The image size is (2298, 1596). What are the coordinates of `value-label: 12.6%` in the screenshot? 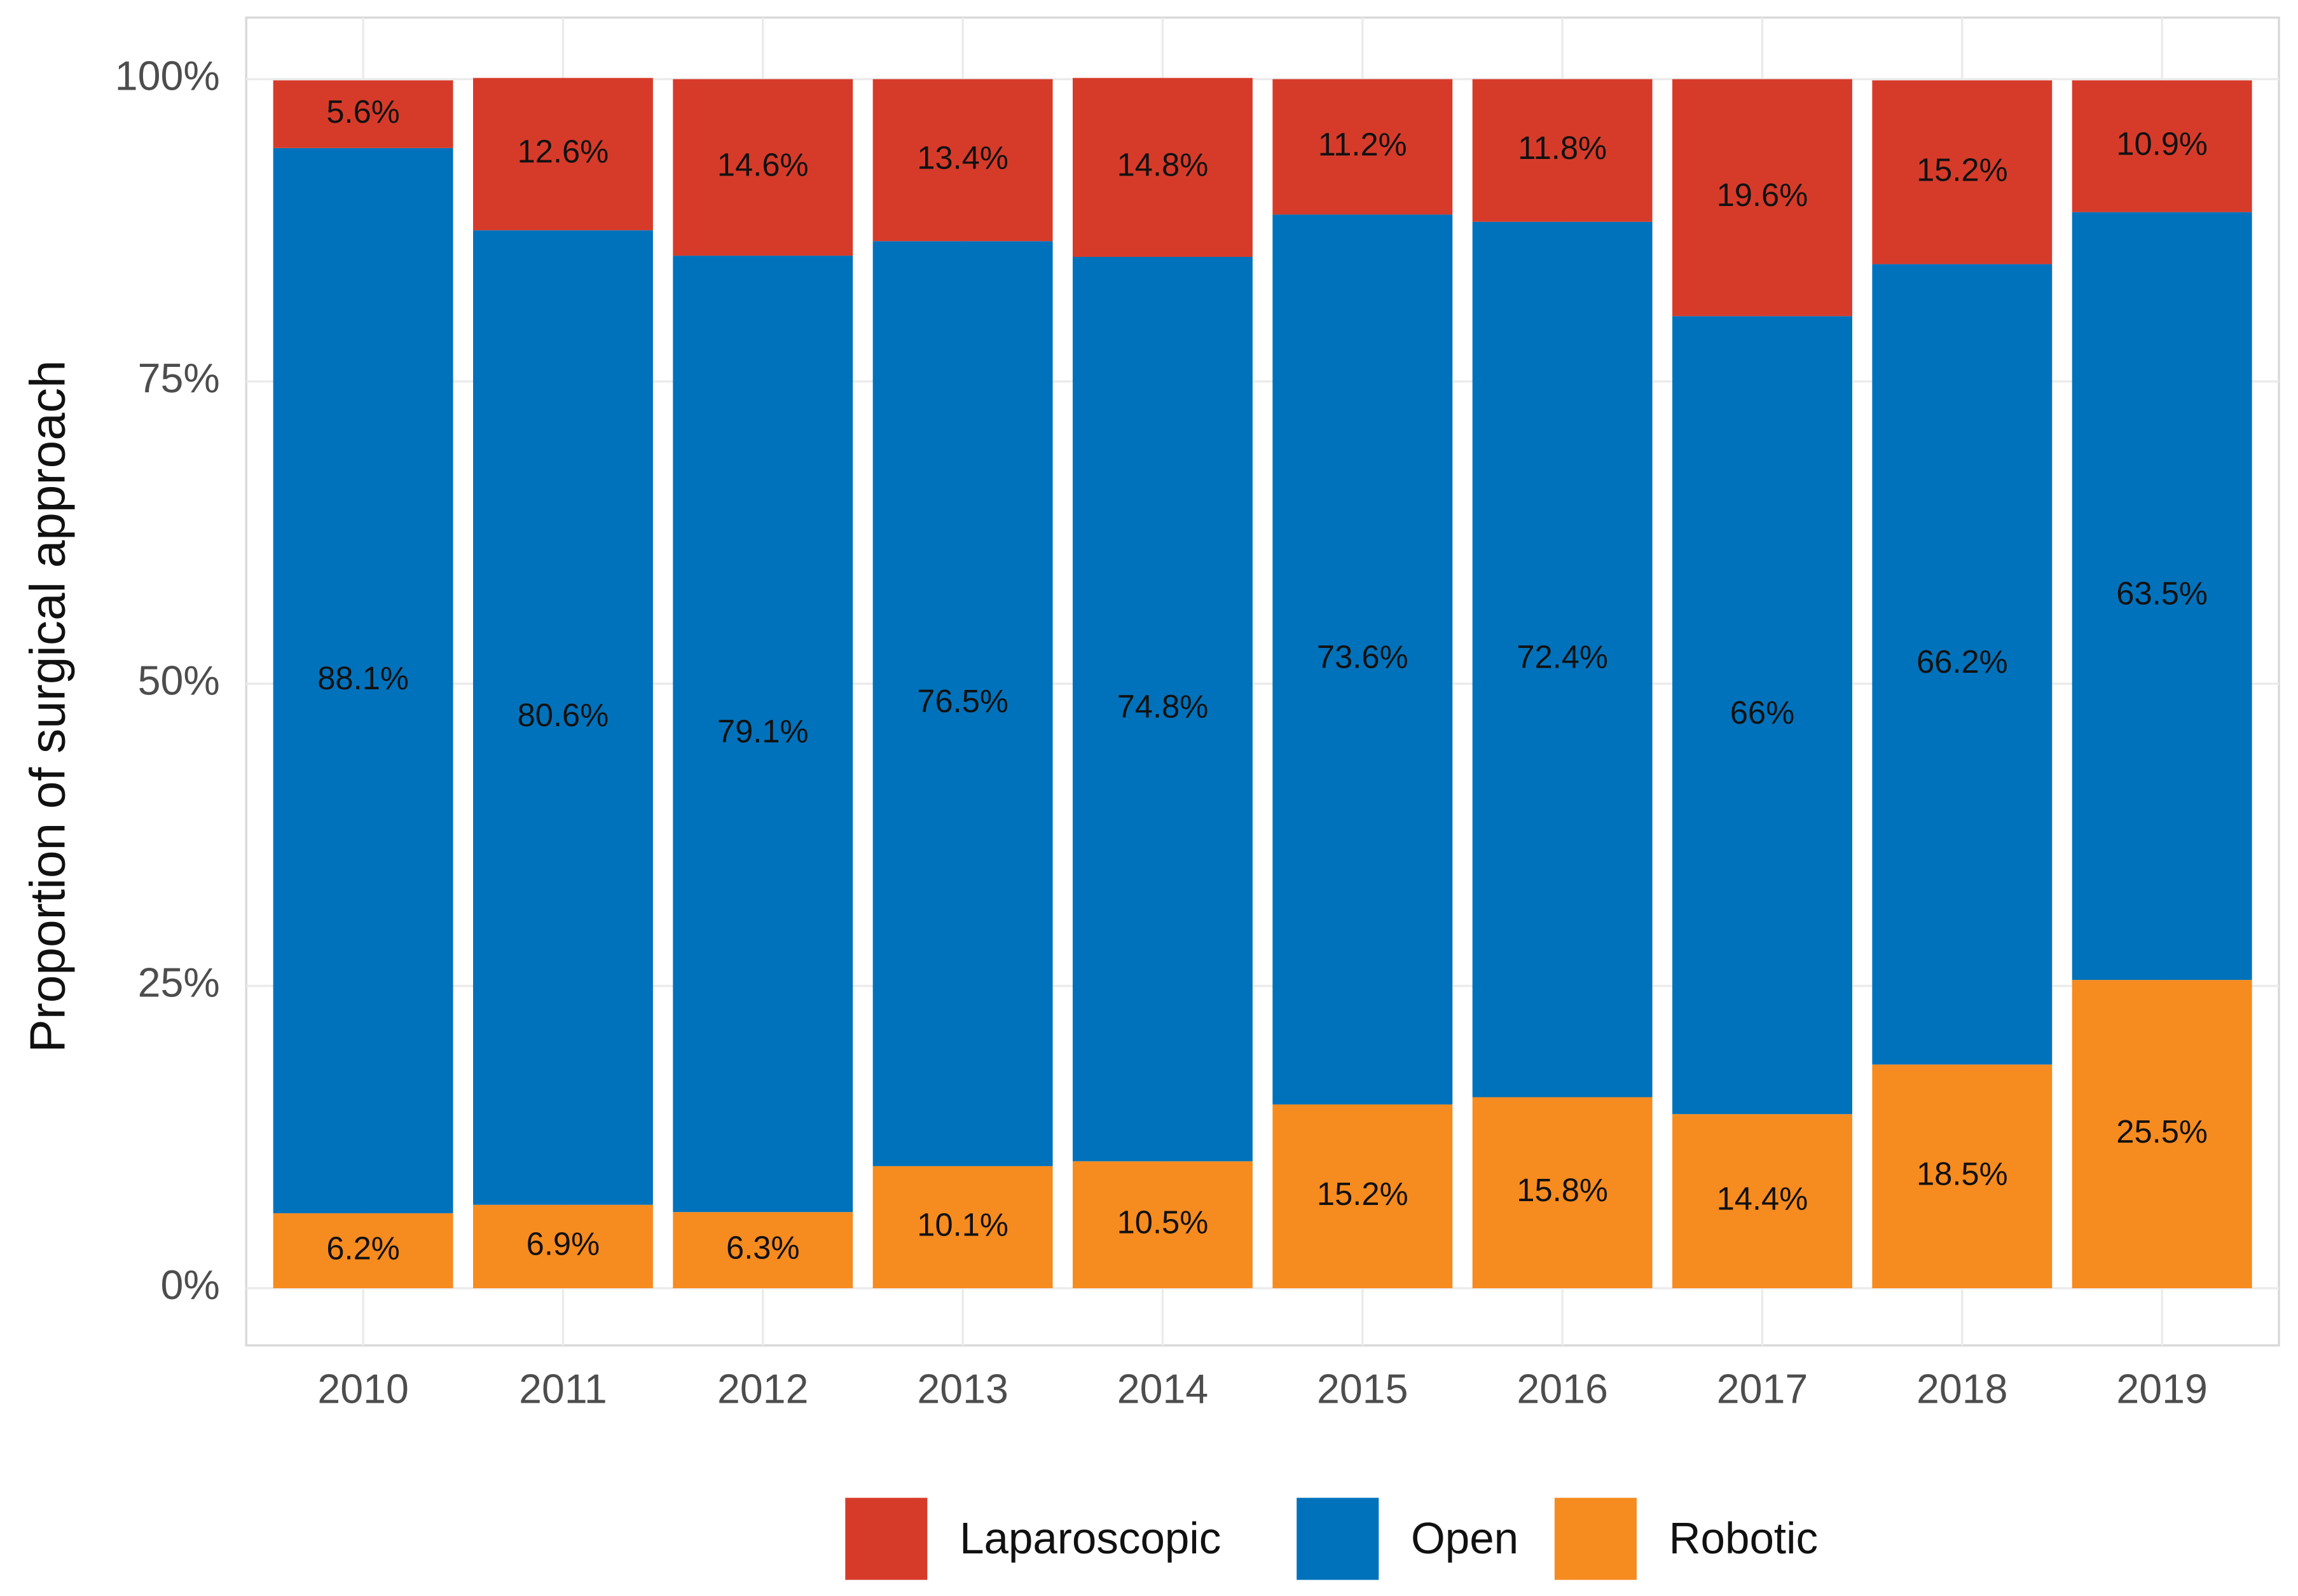 It's located at (563, 152).